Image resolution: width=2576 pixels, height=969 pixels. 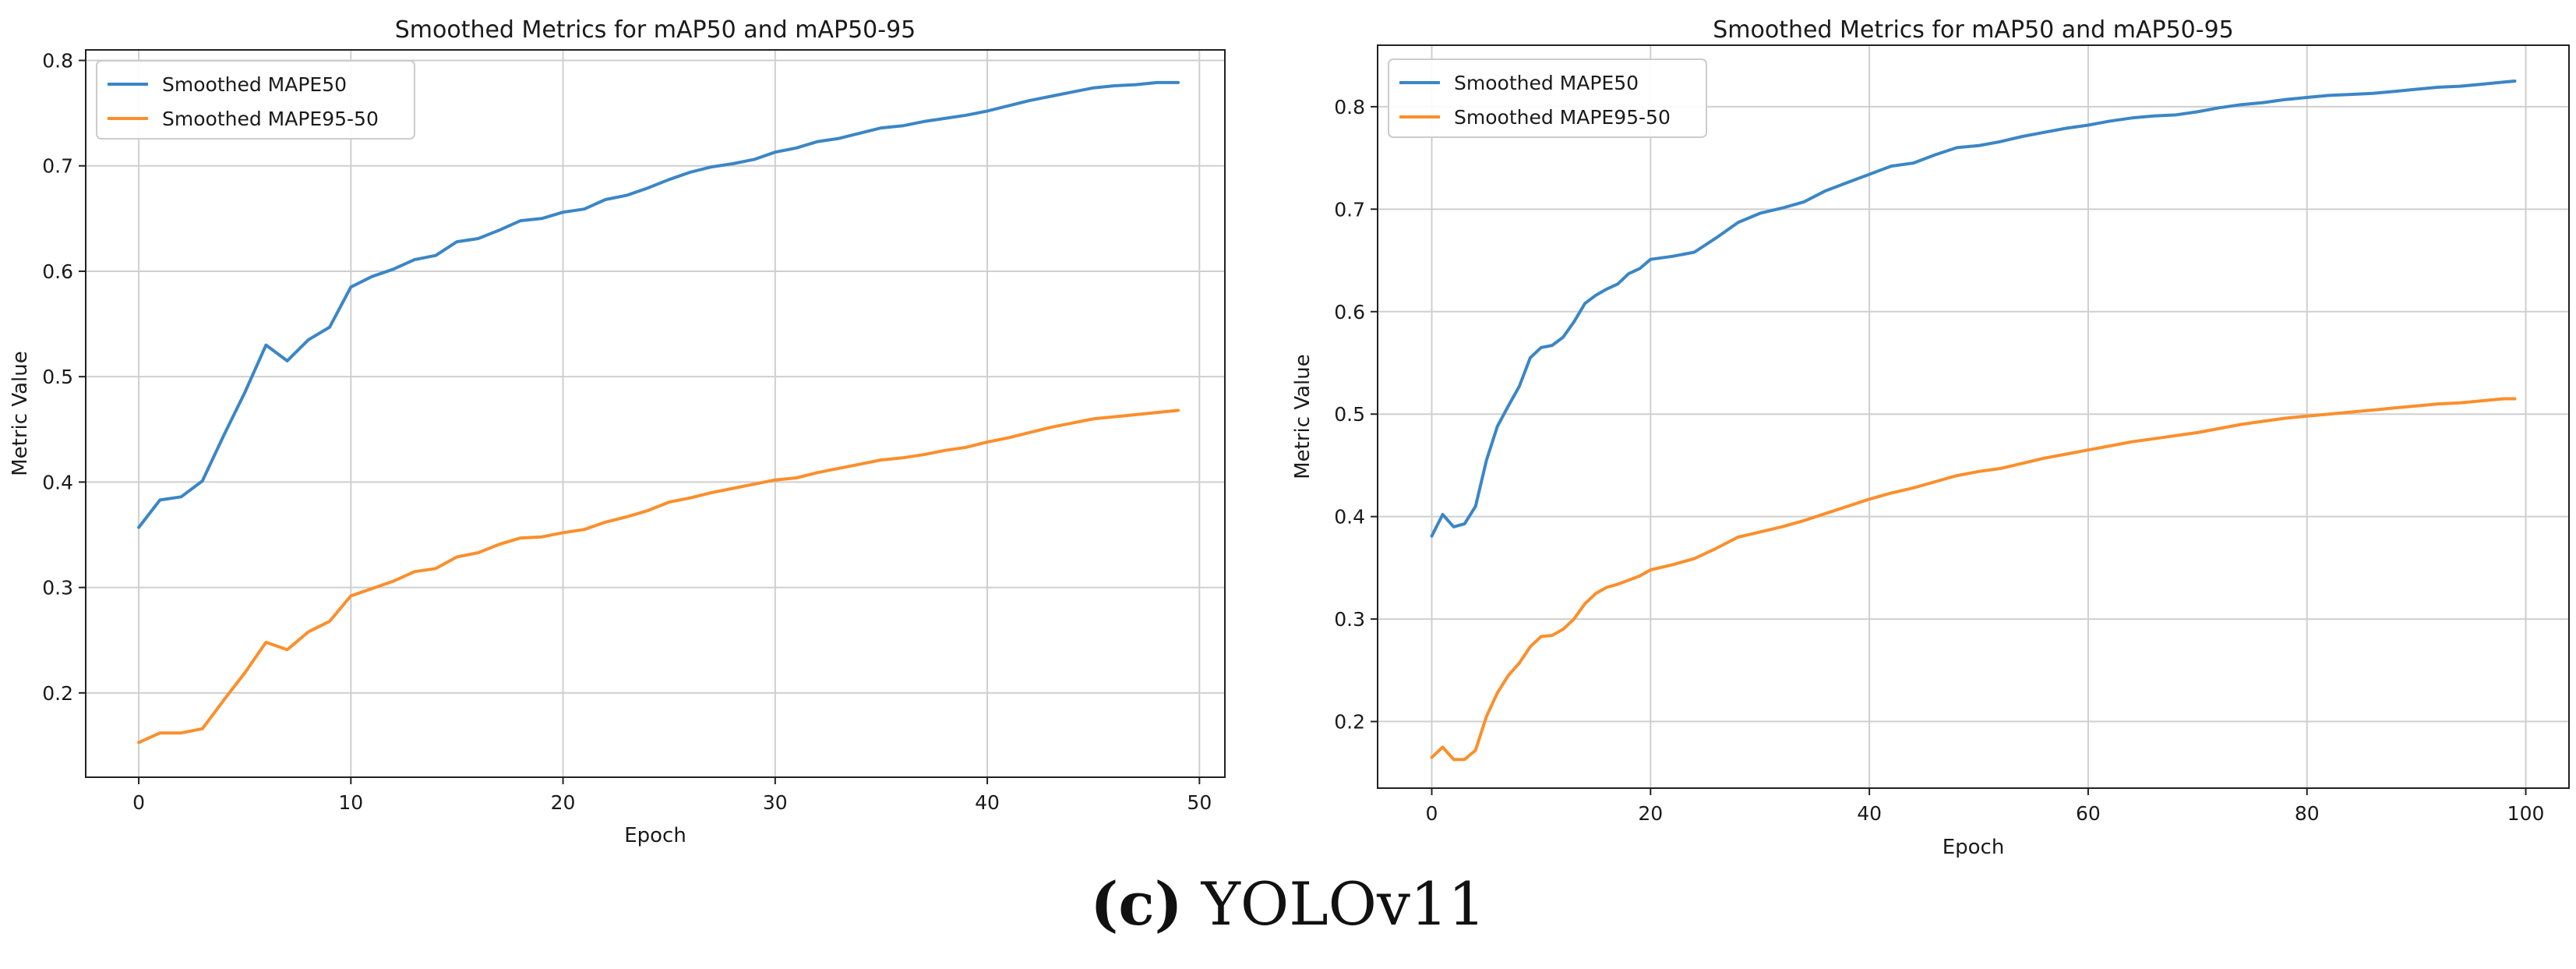 I want to click on x-tick-label: 30, so click(x=775, y=802).